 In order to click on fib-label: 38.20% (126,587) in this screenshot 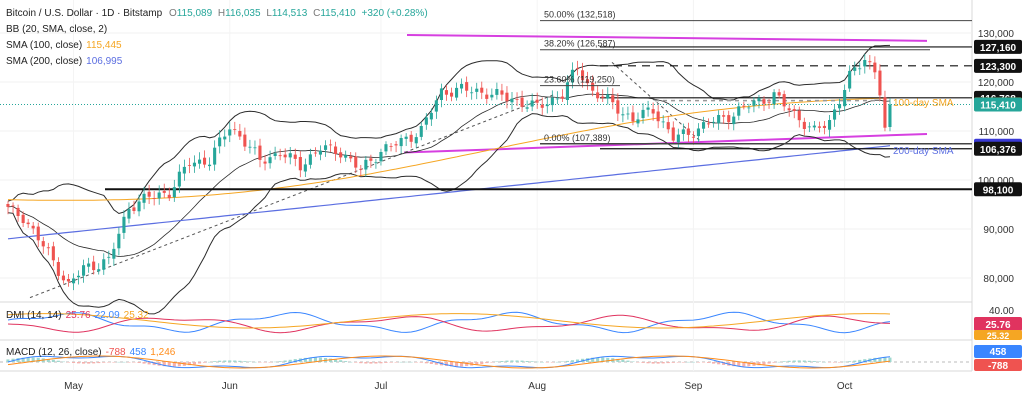, I will do `click(580, 44)`.